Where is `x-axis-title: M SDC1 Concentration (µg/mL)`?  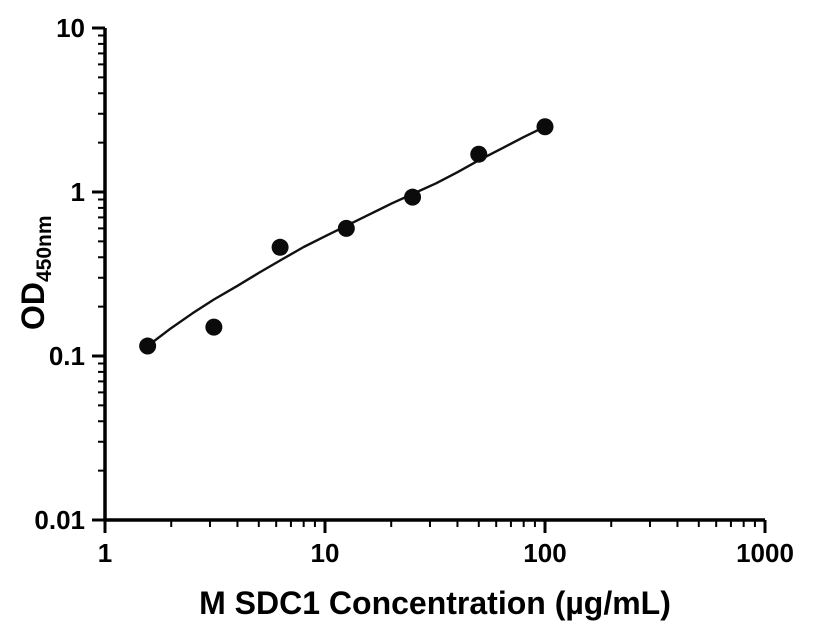
x-axis-title: M SDC1 Concentration (µg/mL) is located at coordinates (435, 603).